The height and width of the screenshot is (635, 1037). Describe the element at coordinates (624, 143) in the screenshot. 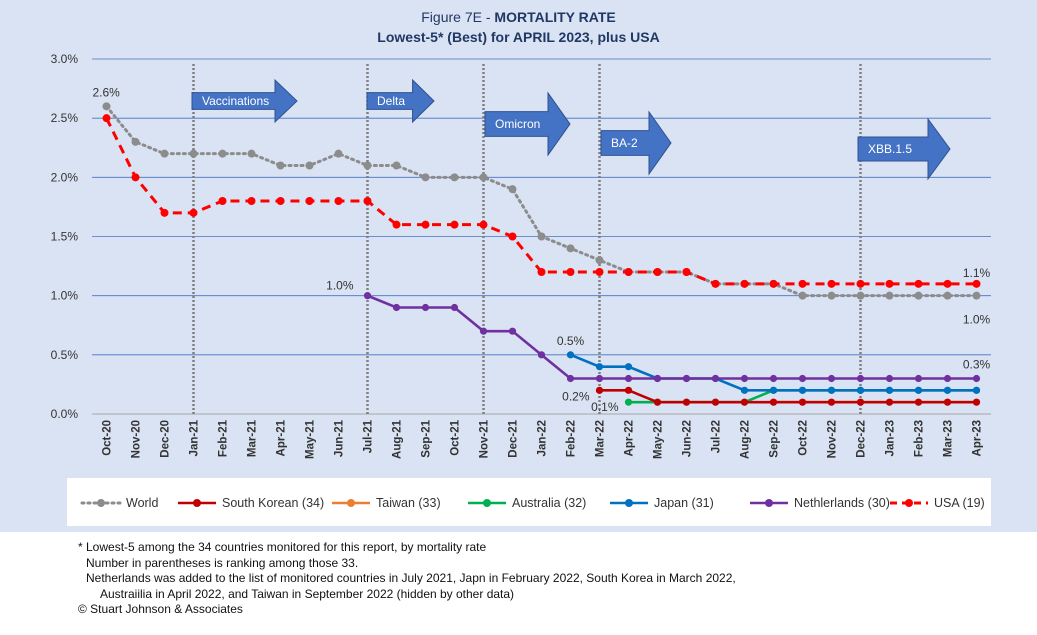

I see `event-arrow-label: BA-2` at that location.